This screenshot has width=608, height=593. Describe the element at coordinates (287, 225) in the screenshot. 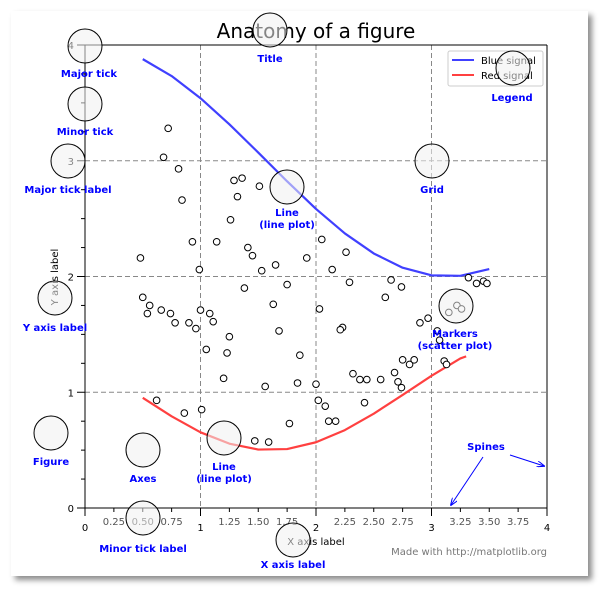

I see `ann-line-1b: (line plot)` at that location.